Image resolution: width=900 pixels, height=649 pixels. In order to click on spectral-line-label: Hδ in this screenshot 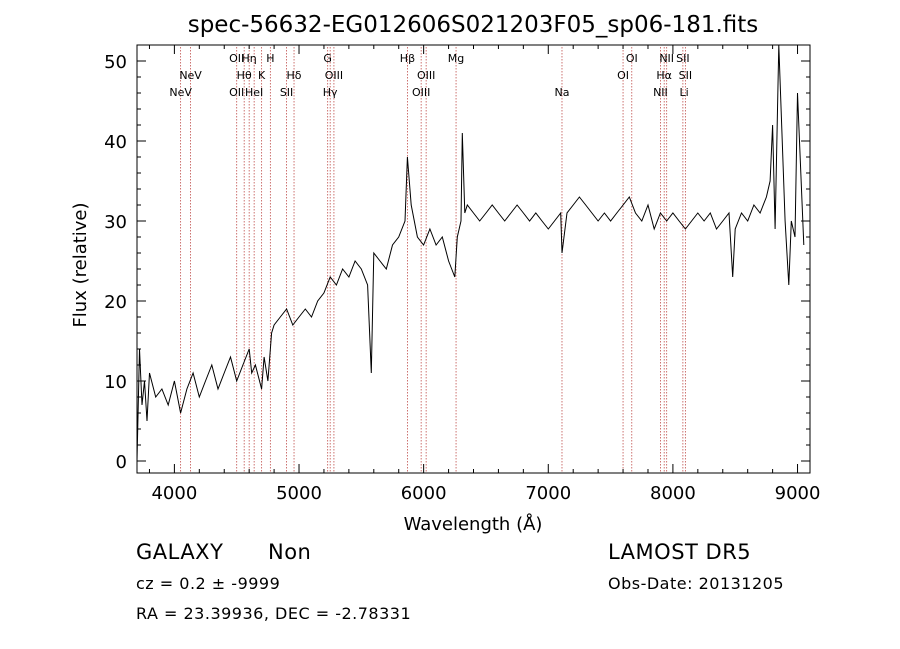, I will do `click(294, 75)`.